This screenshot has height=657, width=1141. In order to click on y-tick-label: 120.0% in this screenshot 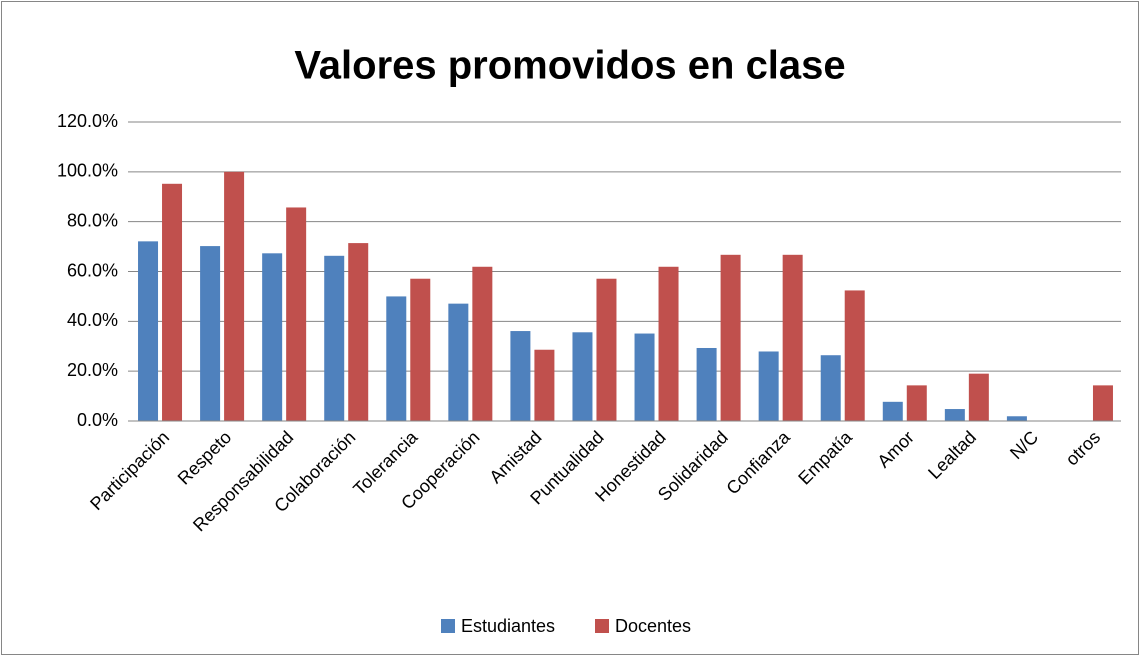, I will do `click(87, 121)`.